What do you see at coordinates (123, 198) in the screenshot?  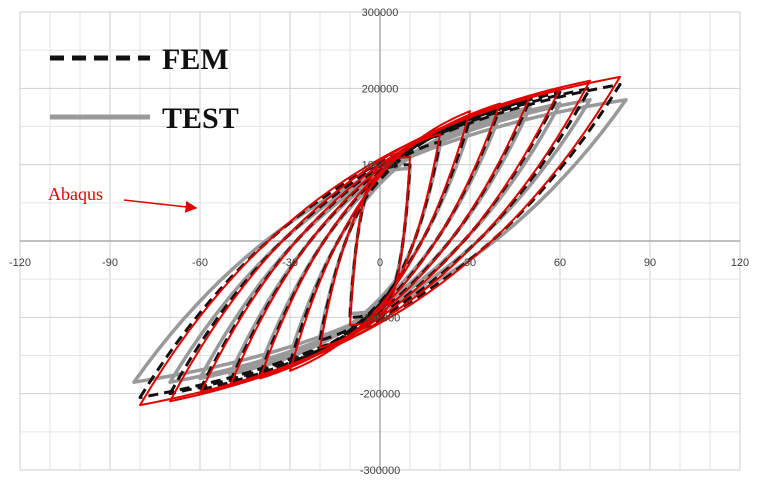 I see `annotation: Abaqus` at bounding box center [123, 198].